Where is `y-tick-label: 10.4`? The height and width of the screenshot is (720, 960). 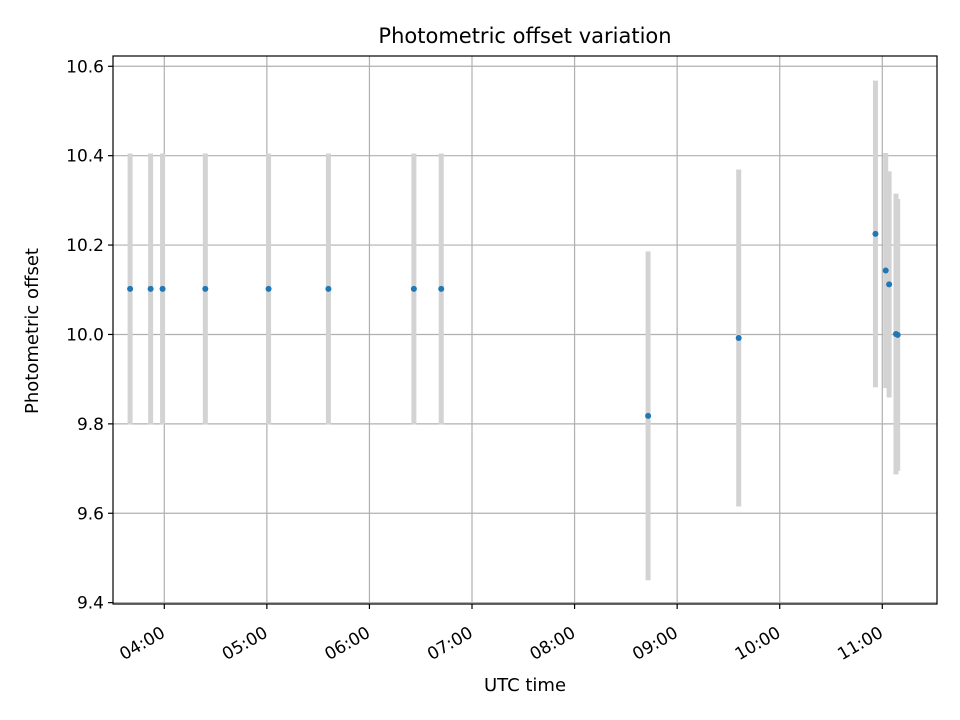
y-tick-label: 10.4 is located at coordinates (85, 157).